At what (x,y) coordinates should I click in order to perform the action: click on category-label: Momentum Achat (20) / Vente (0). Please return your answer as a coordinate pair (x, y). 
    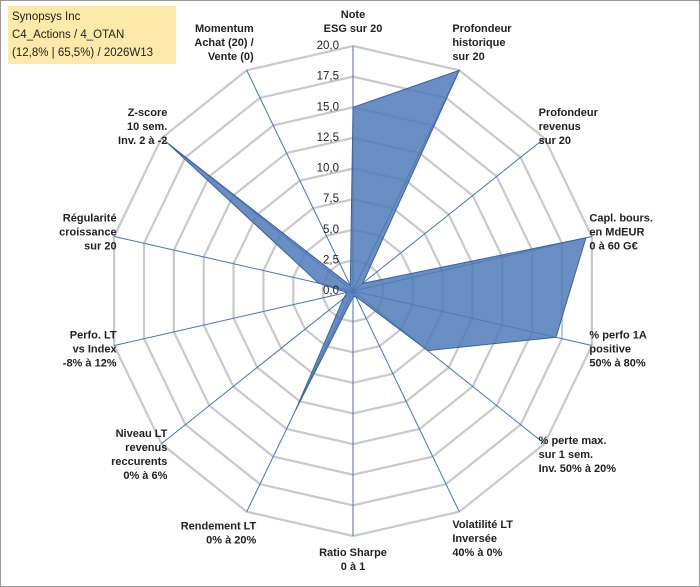
    Looking at the image, I should click on (224, 43).